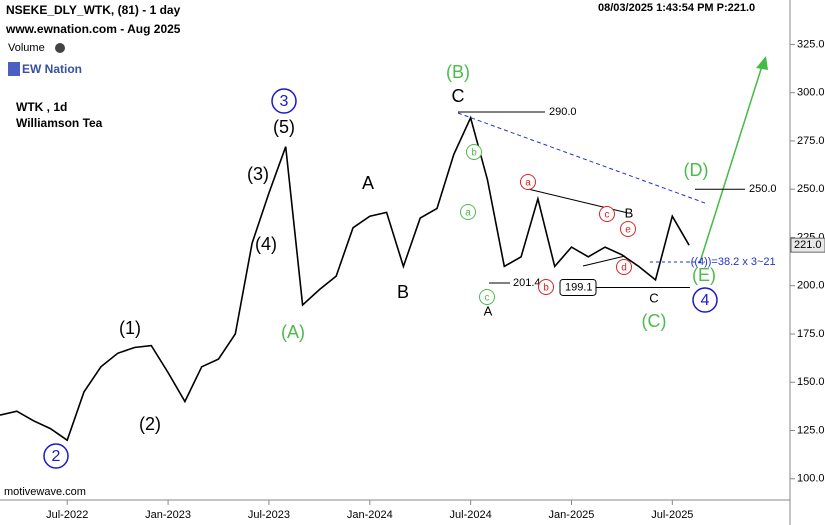  What do you see at coordinates (14, 69) in the screenshot?
I see `brand-logo` at bounding box center [14, 69].